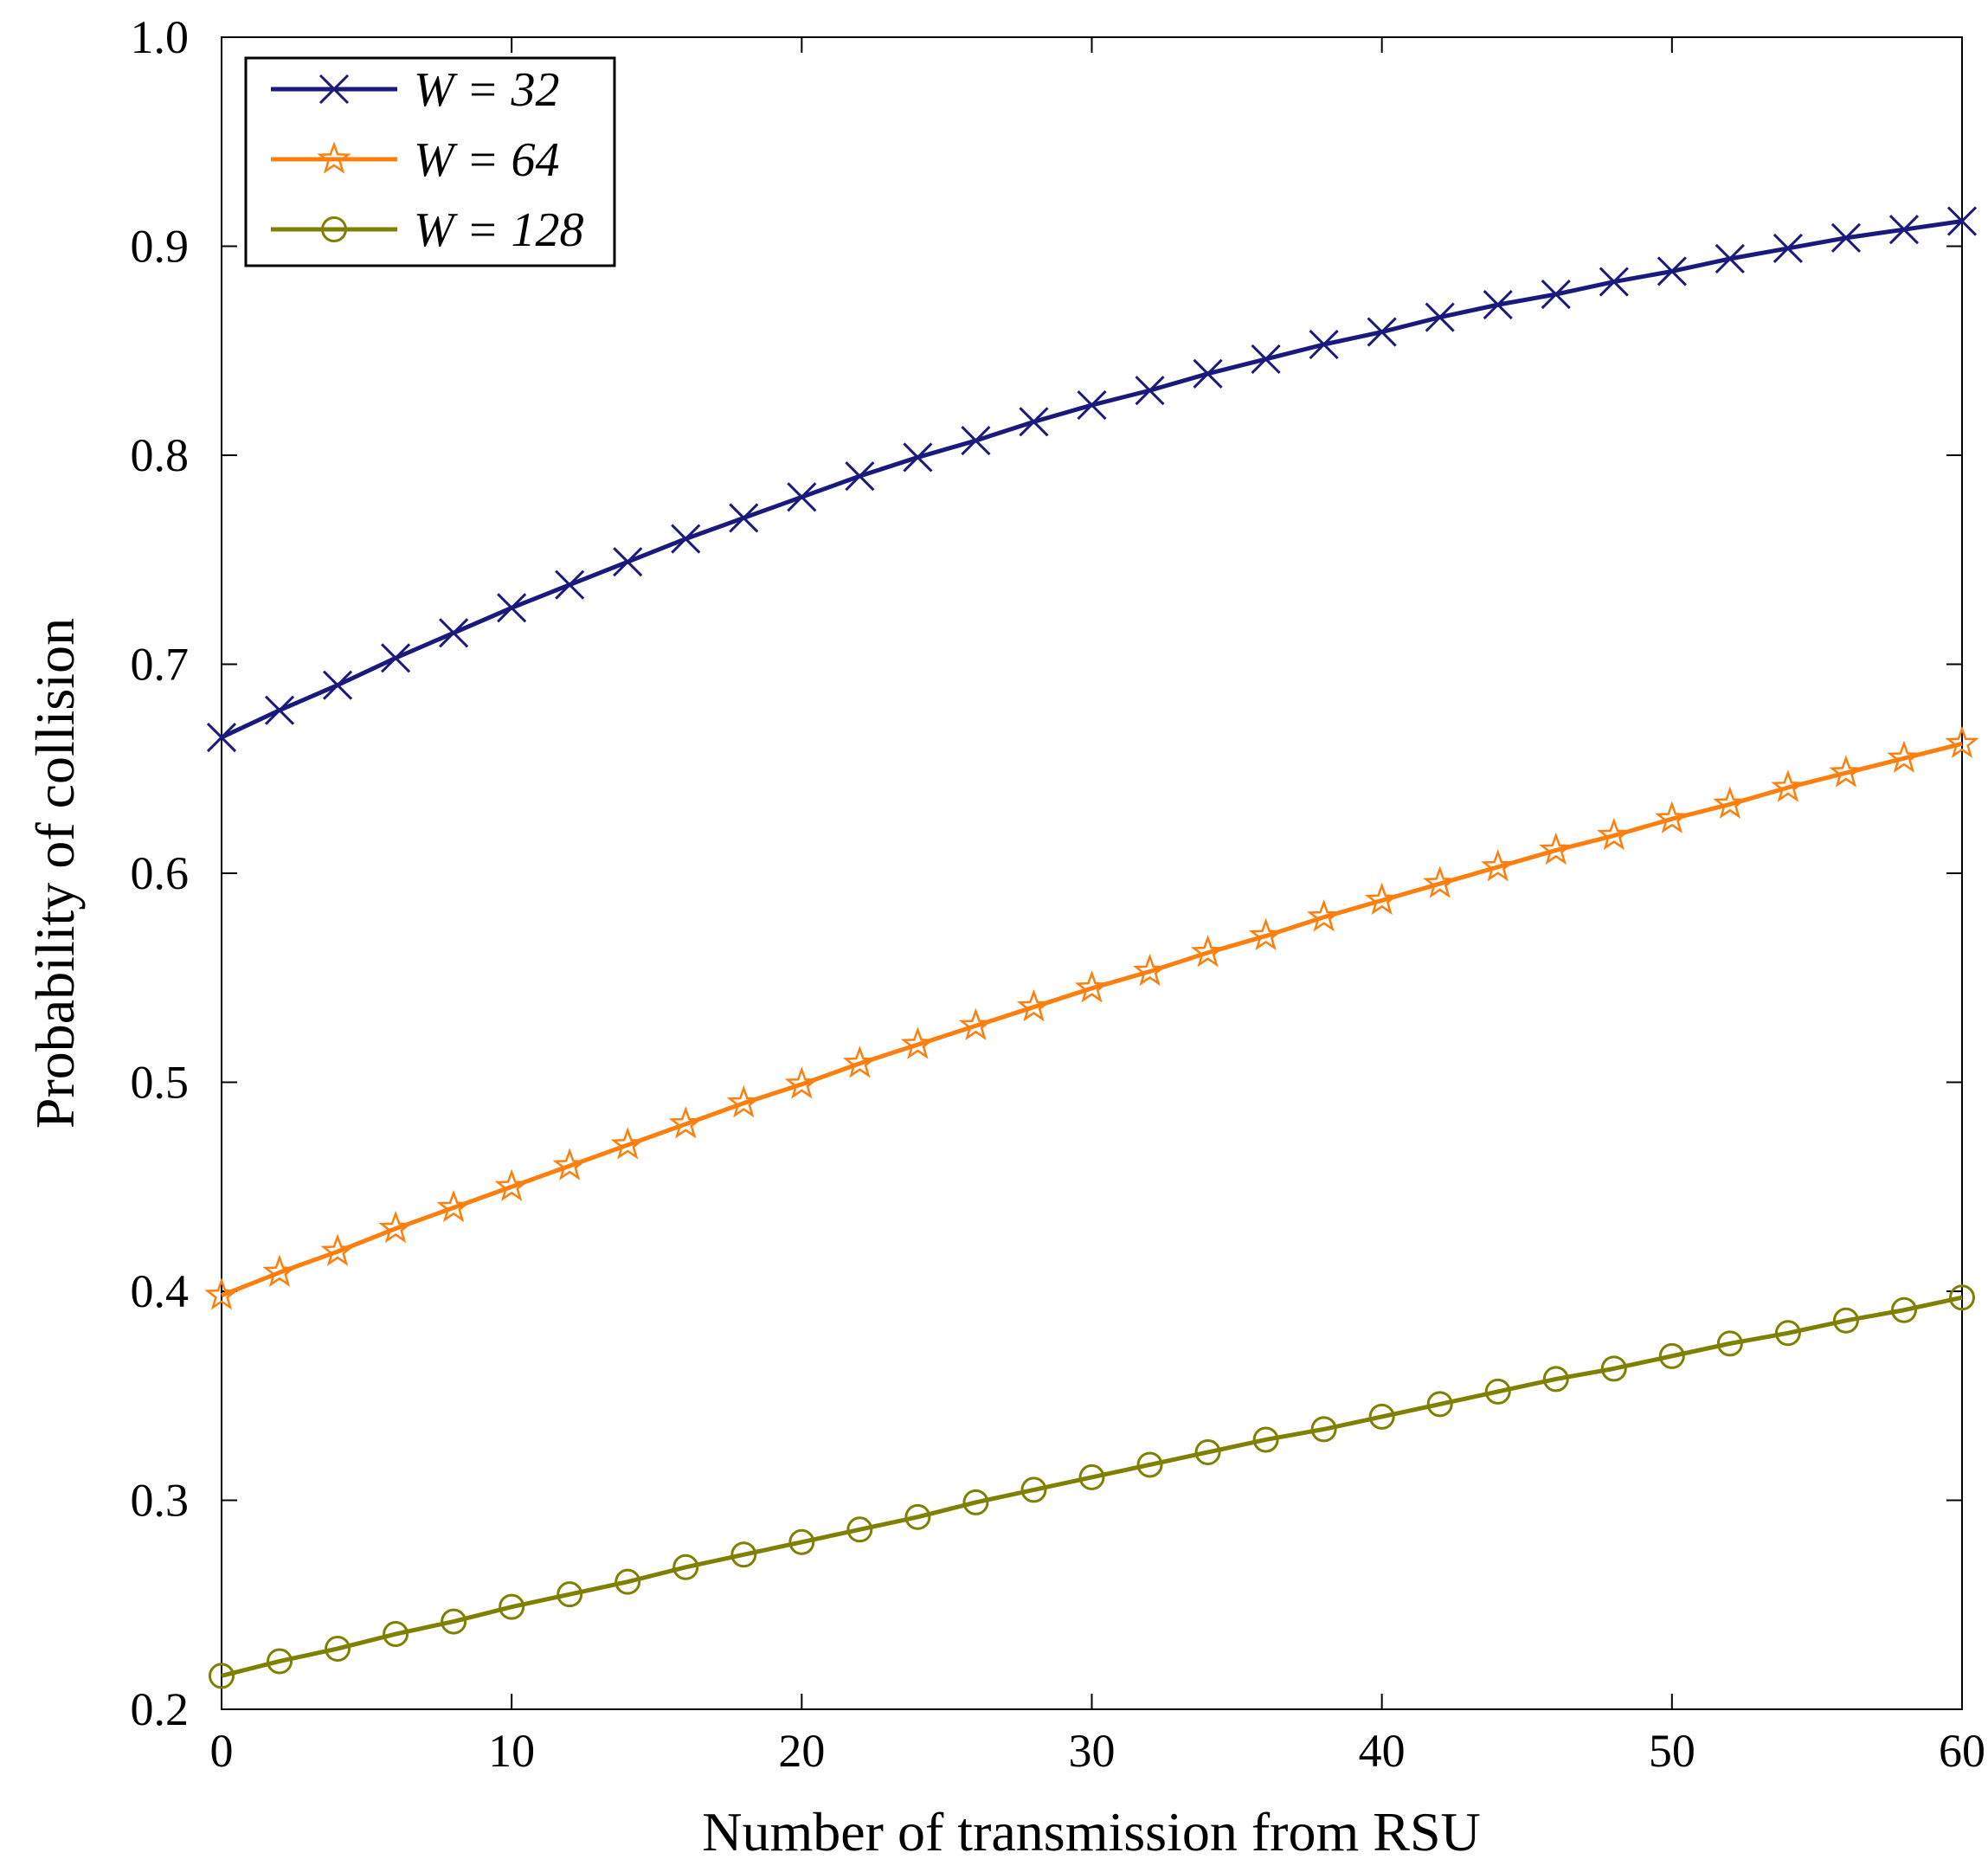 This screenshot has height=1872, width=1988. Describe the element at coordinates (486, 90) in the screenshot. I see `legend-label-w-32: W = 32` at that location.